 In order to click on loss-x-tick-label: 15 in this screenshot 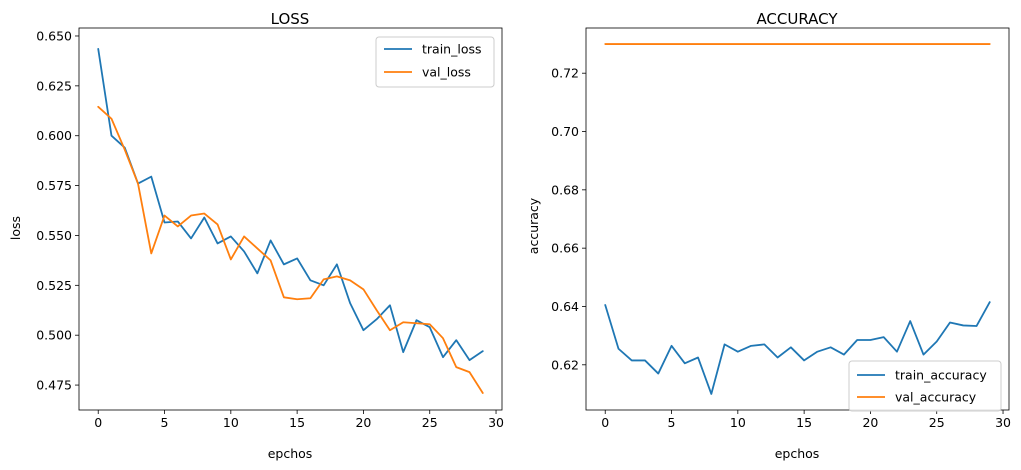, I will do `click(297, 422)`.